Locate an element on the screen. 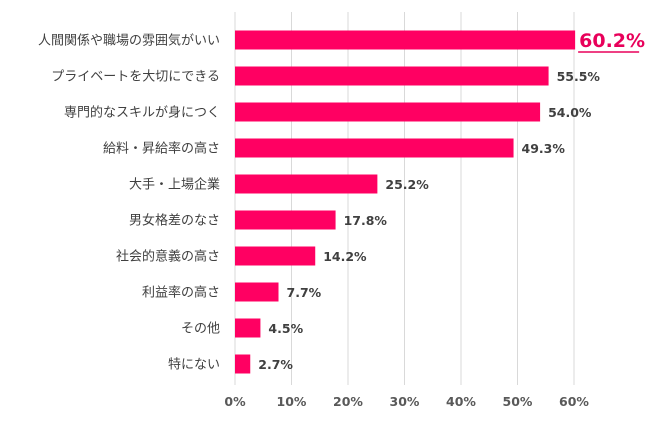 This screenshot has width=650, height=437. x-tick-label: 50% is located at coordinates (518, 401).